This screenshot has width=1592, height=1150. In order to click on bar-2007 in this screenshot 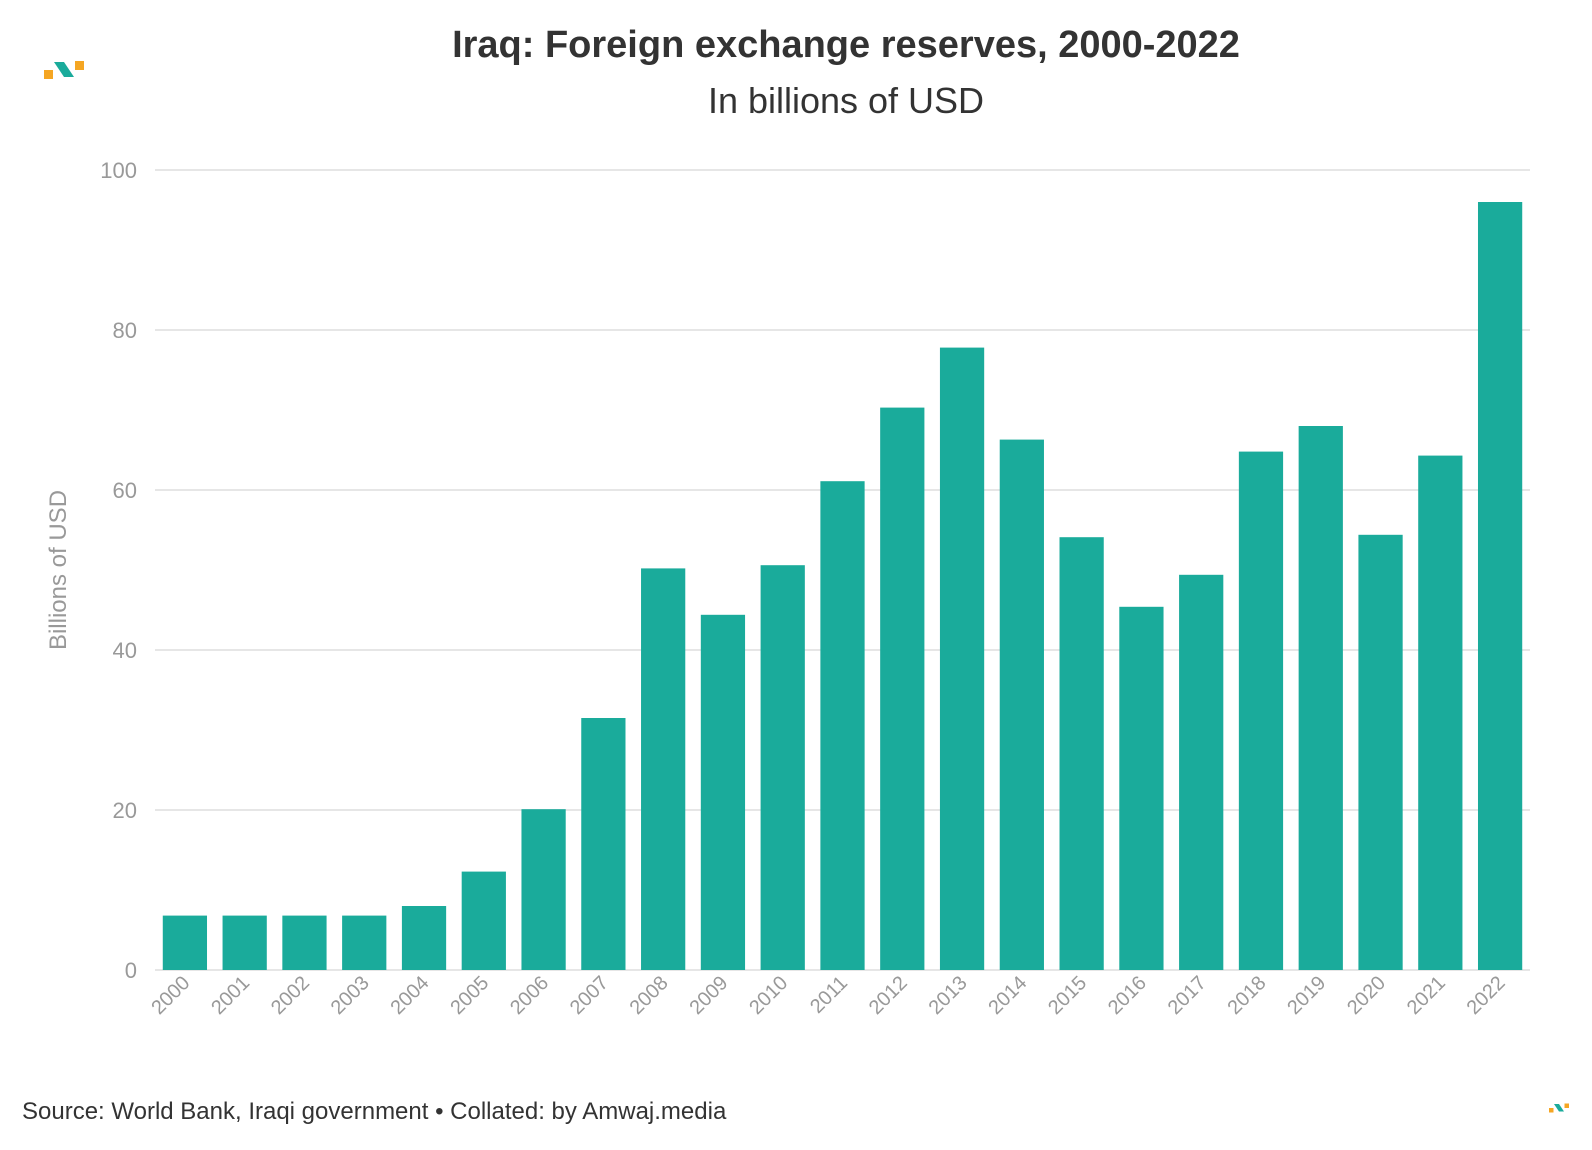, I will do `click(603, 844)`.